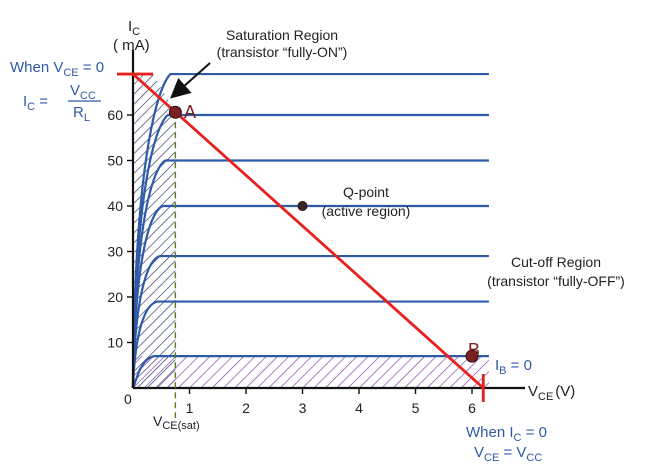 This screenshot has height=475, width=652. What do you see at coordinates (303, 408) in the screenshot?
I see `x-tick-label: 3` at bounding box center [303, 408].